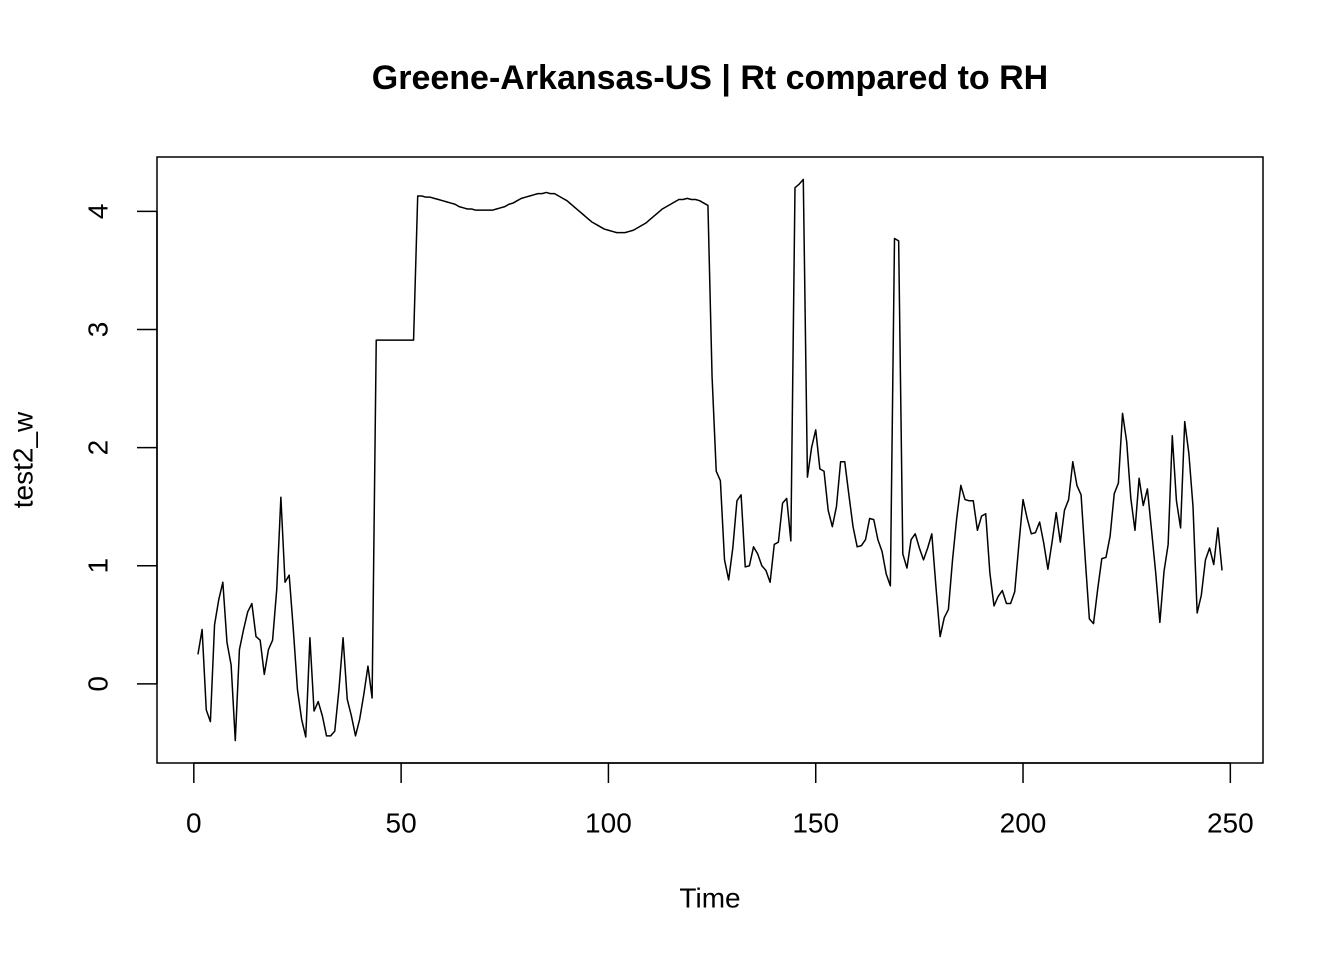 Image resolution: width=1344 pixels, height=960 pixels. Describe the element at coordinates (97, 212) in the screenshot. I see `y-tick-label: 4` at that location.